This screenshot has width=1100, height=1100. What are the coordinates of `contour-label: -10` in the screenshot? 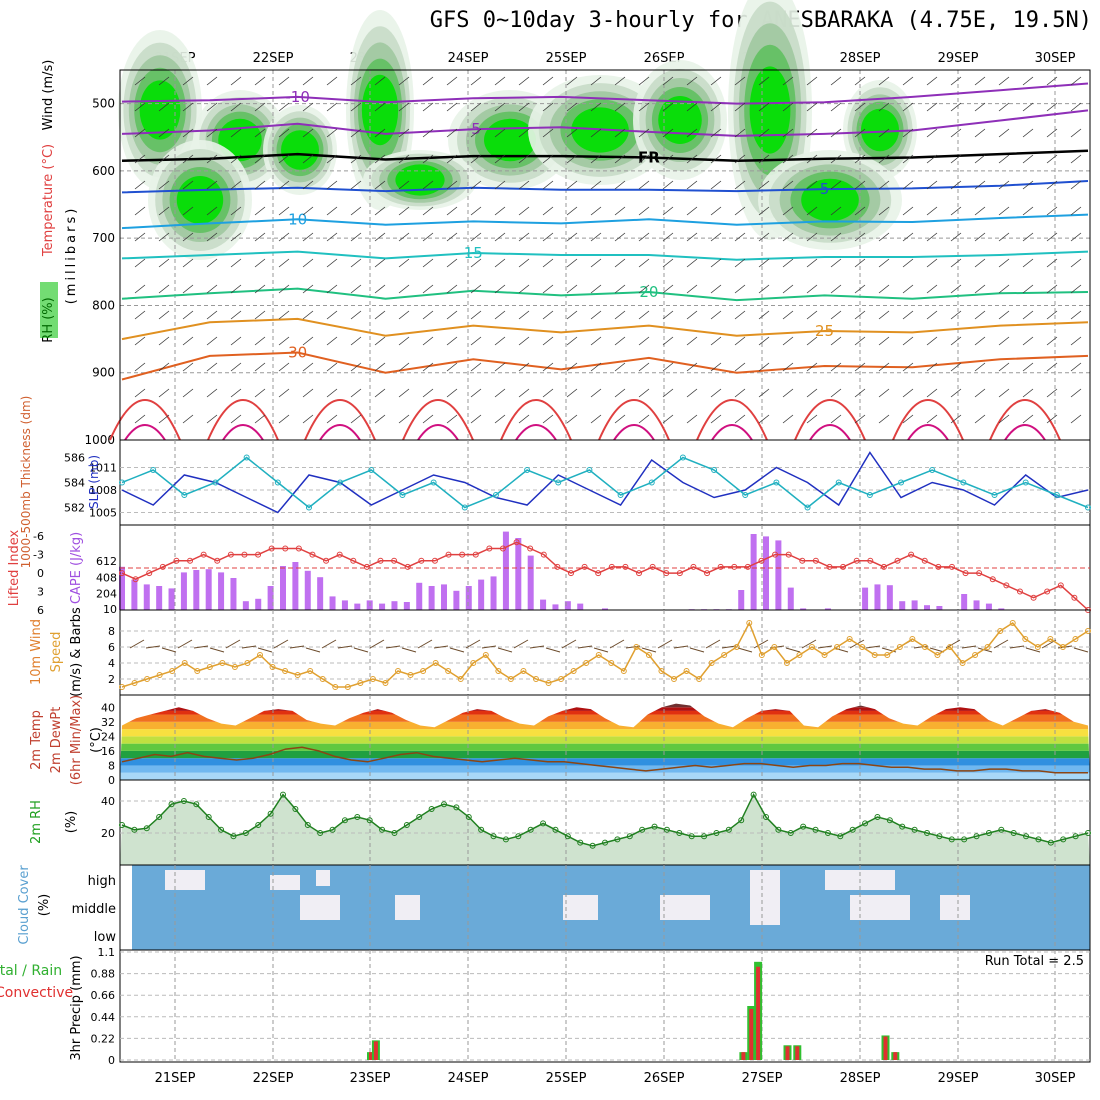 It's located at (297, 97).